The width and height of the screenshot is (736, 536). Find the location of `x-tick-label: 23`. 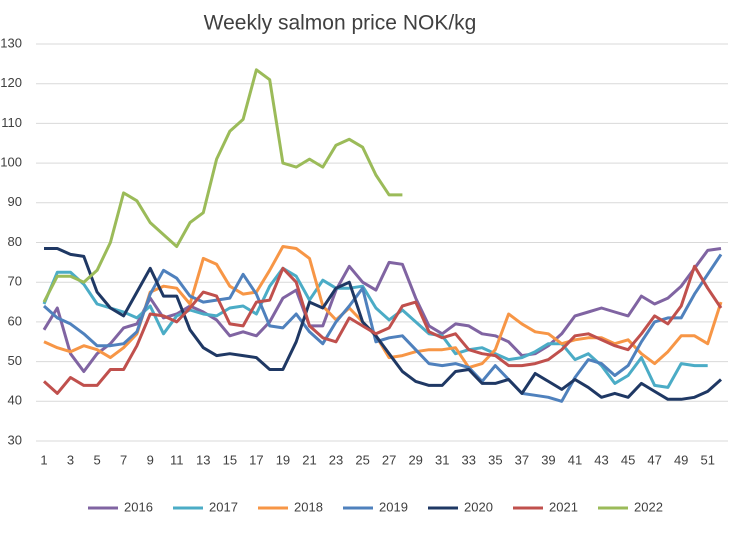

x-tick-label: 23 is located at coordinates (336, 459).